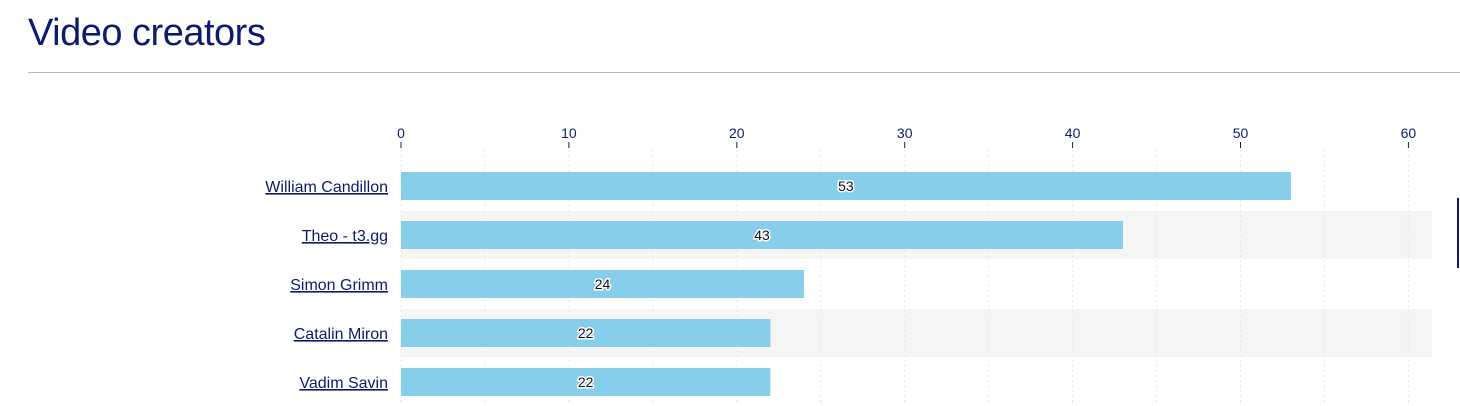 The height and width of the screenshot is (406, 1460). Describe the element at coordinates (1409, 133) in the screenshot. I see `x-tick-label: 60` at that location.